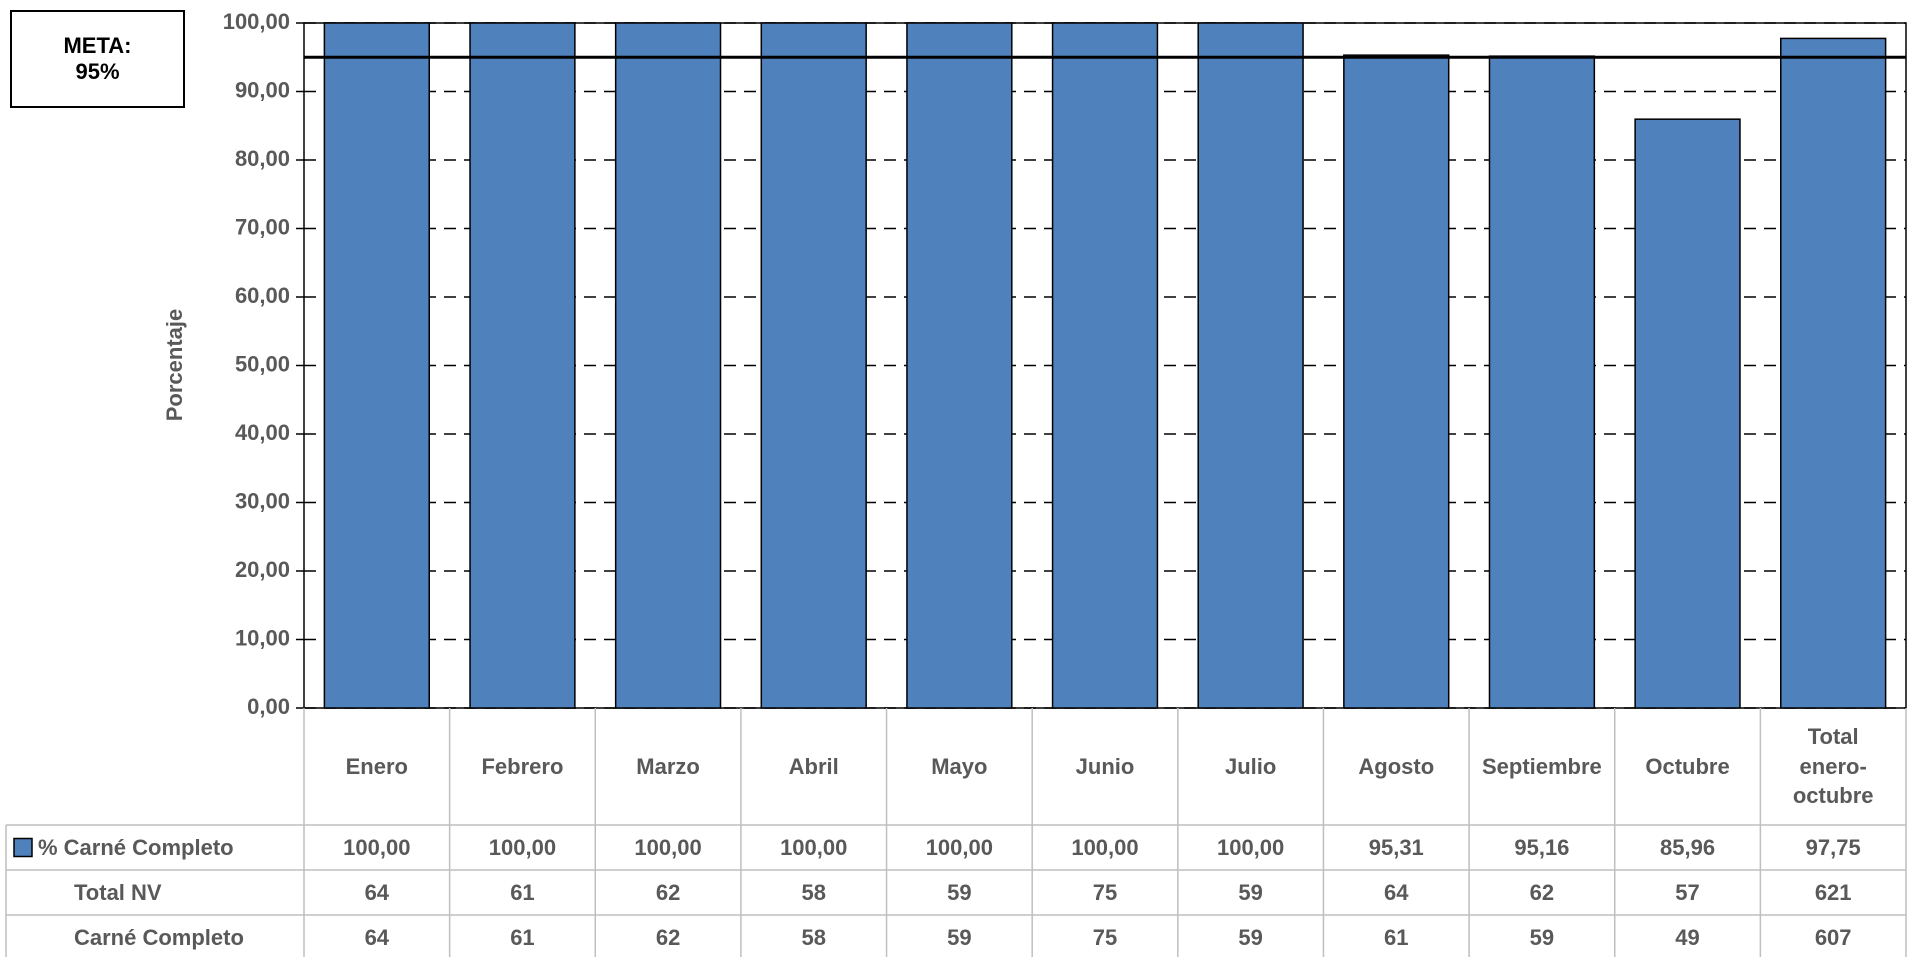 The width and height of the screenshot is (1908, 957). Describe the element at coordinates (262, 226) in the screenshot. I see `y-tick-label: 70,00` at that location.